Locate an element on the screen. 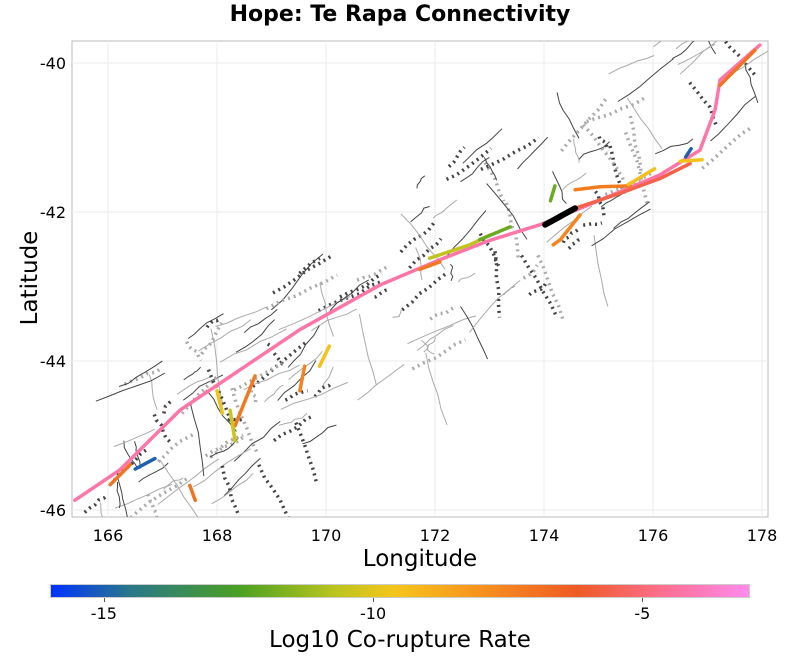 This screenshot has width=800, height=664. y-axis-label: Latitude is located at coordinates (30, 278).